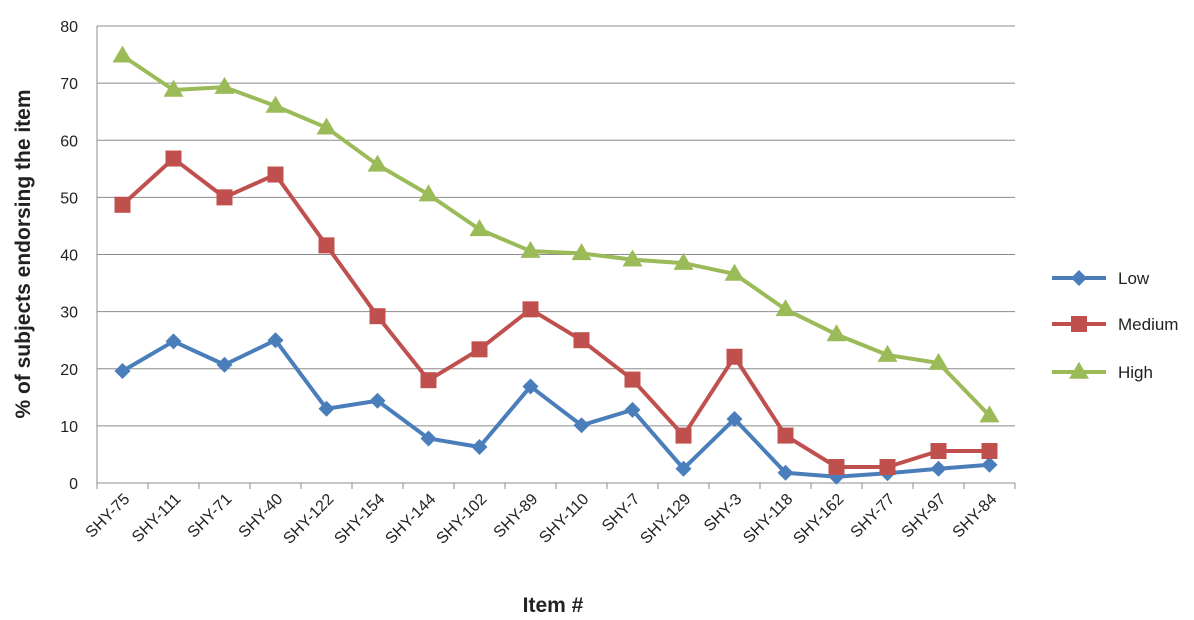  Describe the element at coordinates (359, 519) in the screenshot. I see `x-tick-label: SHY-154` at that location.